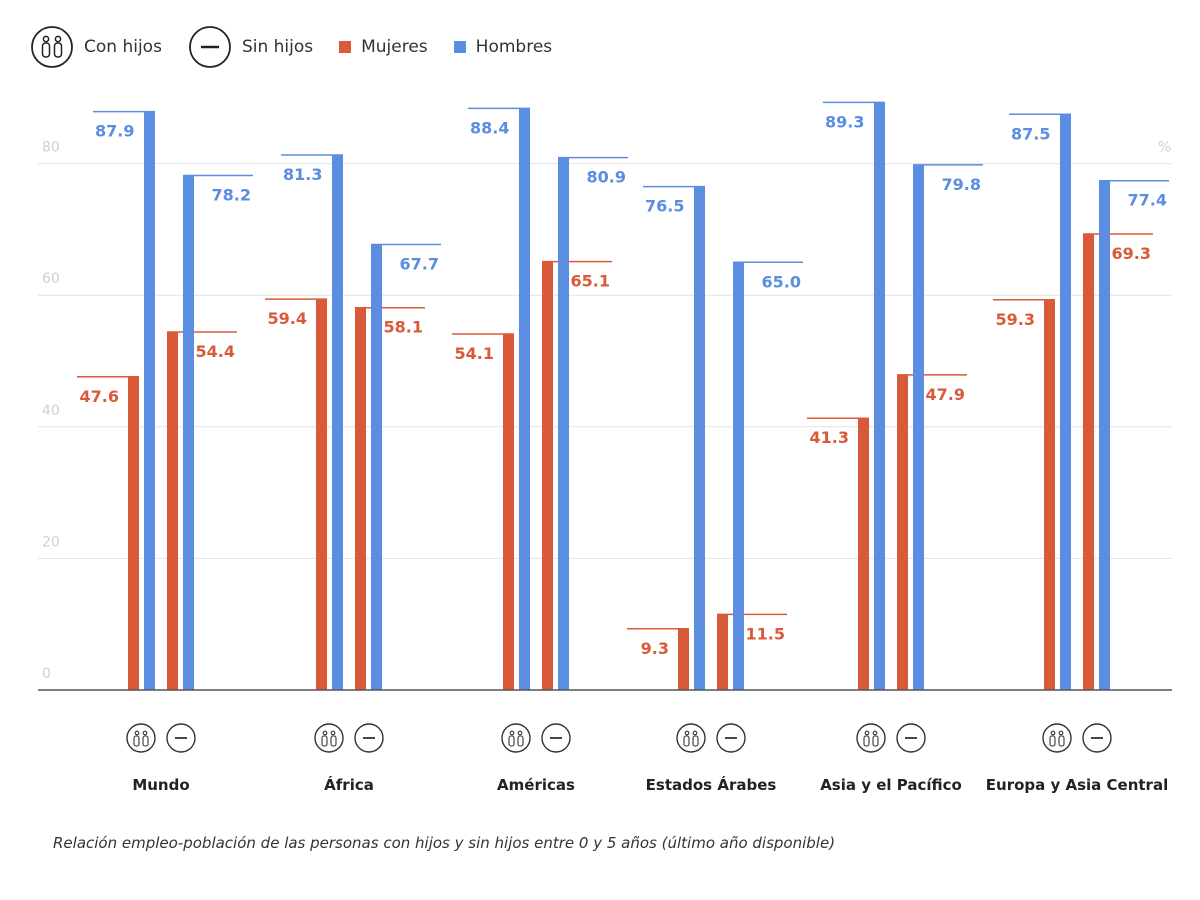 The height and width of the screenshot is (900, 1200). I want to click on legend-item-women: Mujeres, so click(383, 47).